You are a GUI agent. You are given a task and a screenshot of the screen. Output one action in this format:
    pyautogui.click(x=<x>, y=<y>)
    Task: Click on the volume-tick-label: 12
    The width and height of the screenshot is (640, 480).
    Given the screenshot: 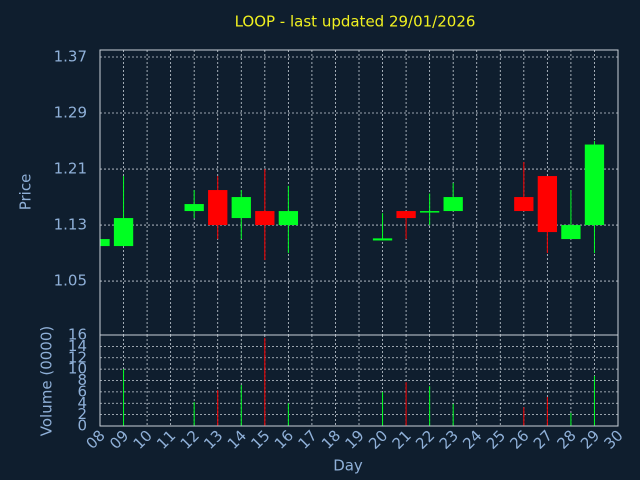 What is the action you would take?
    pyautogui.click(x=77, y=357)
    